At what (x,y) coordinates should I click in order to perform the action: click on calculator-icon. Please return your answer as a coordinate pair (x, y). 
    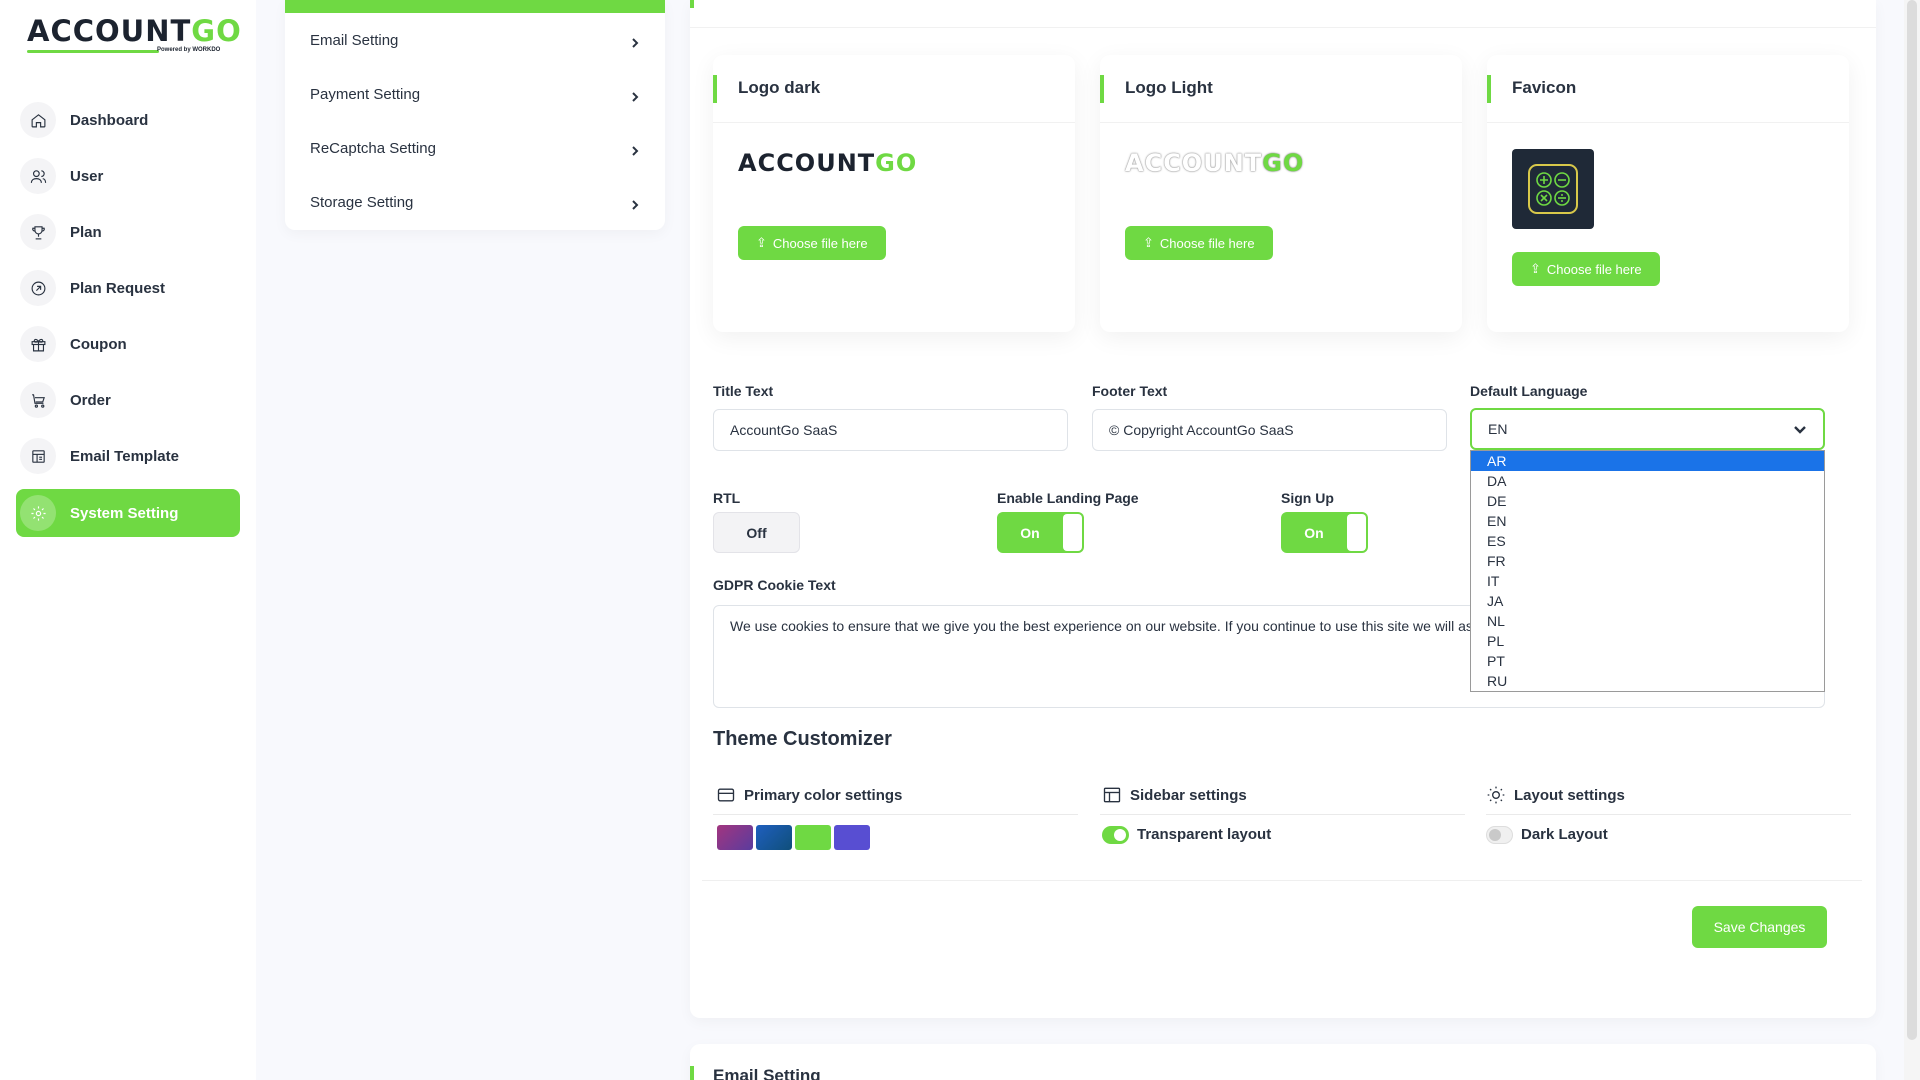
    Looking at the image, I should click on (1553, 189).